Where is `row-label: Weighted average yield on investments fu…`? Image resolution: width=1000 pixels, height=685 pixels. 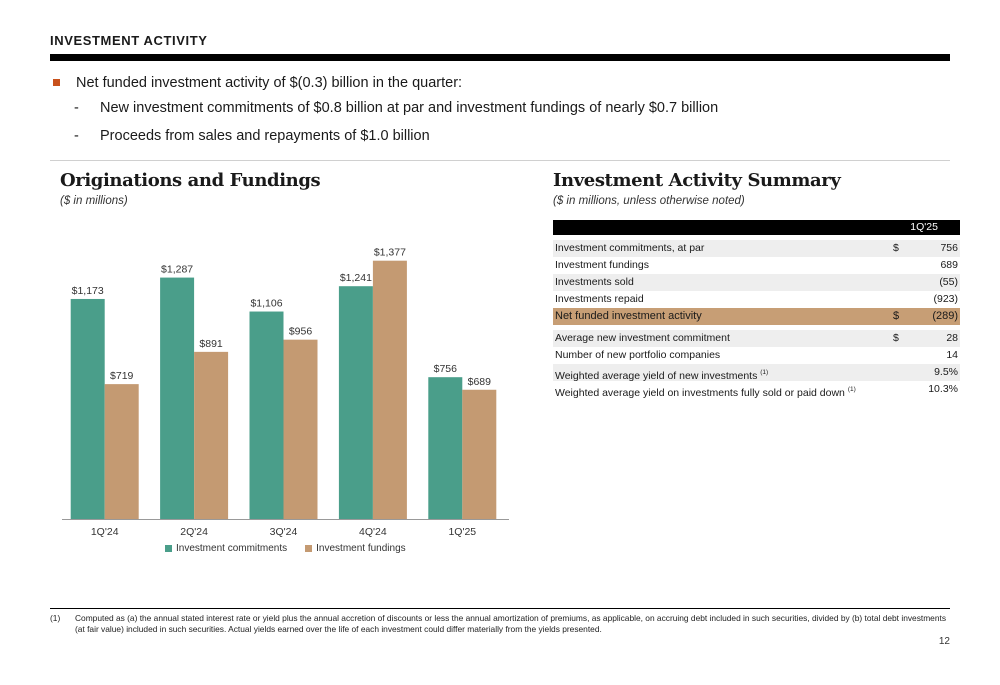
row-label: Weighted average yield on investments fu… is located at coordinates (700, 393).